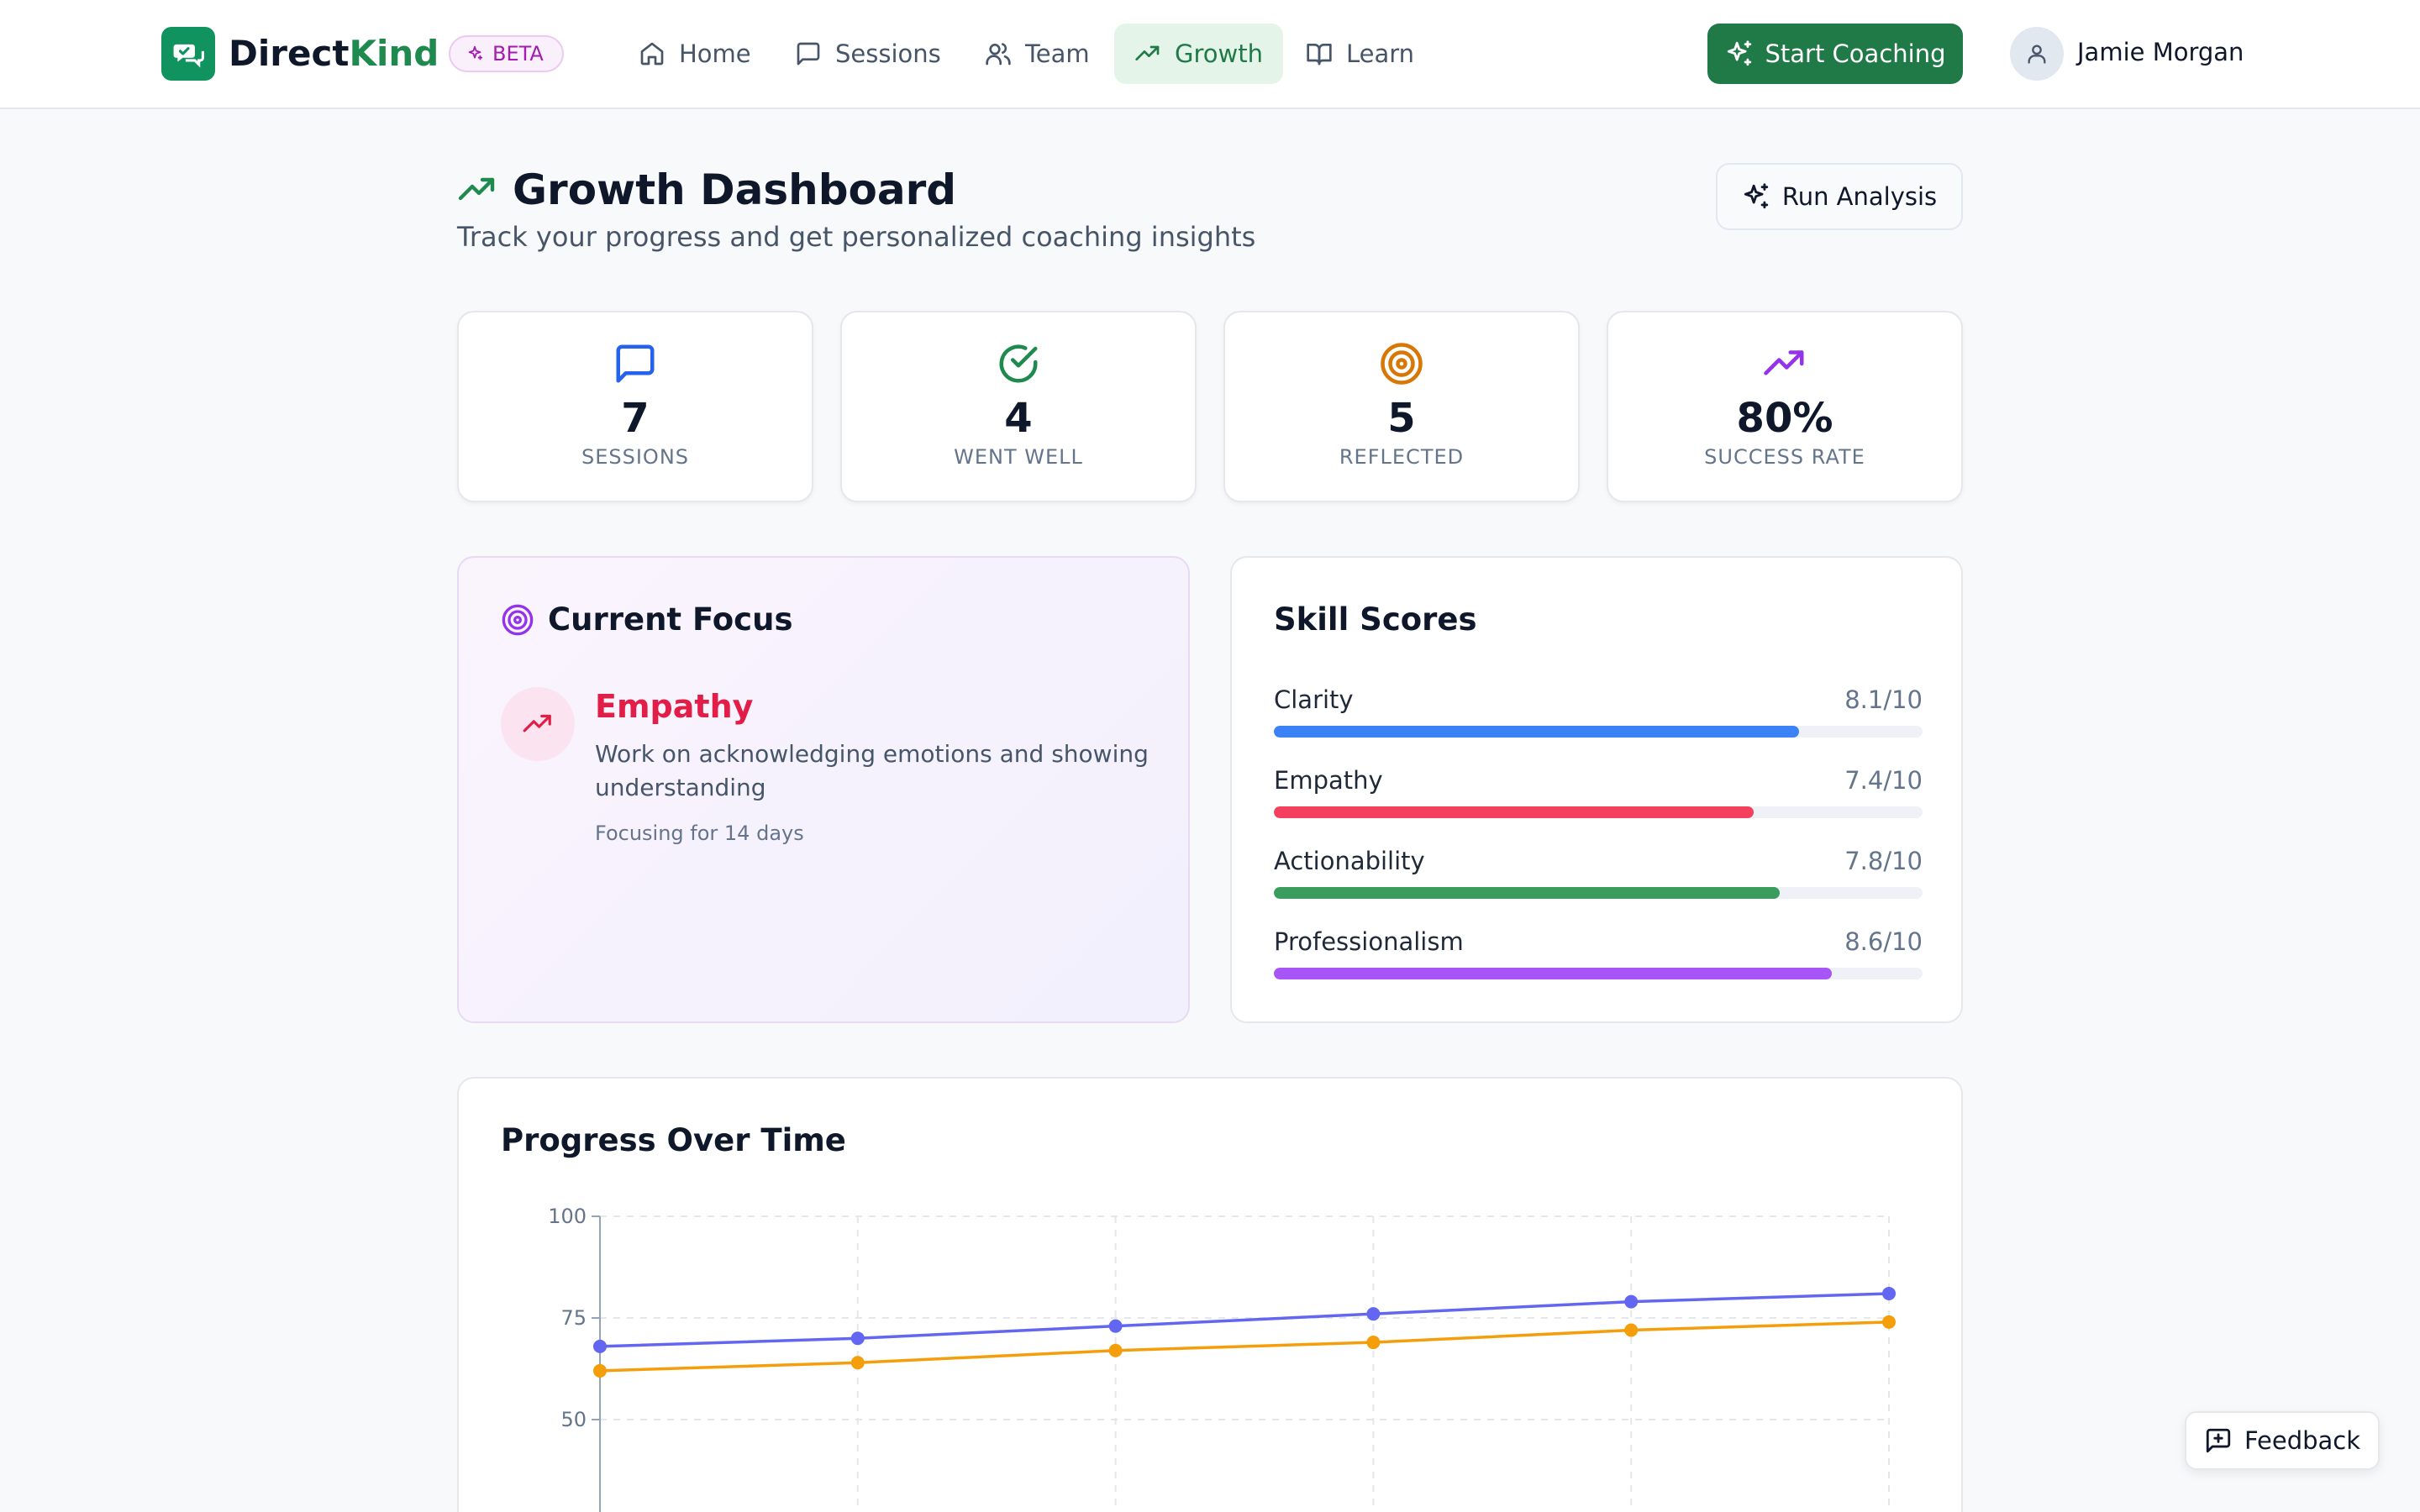 This screenshot has height=1512, width=2420. I want to click on beta-label: BETA, so click(518, 54).